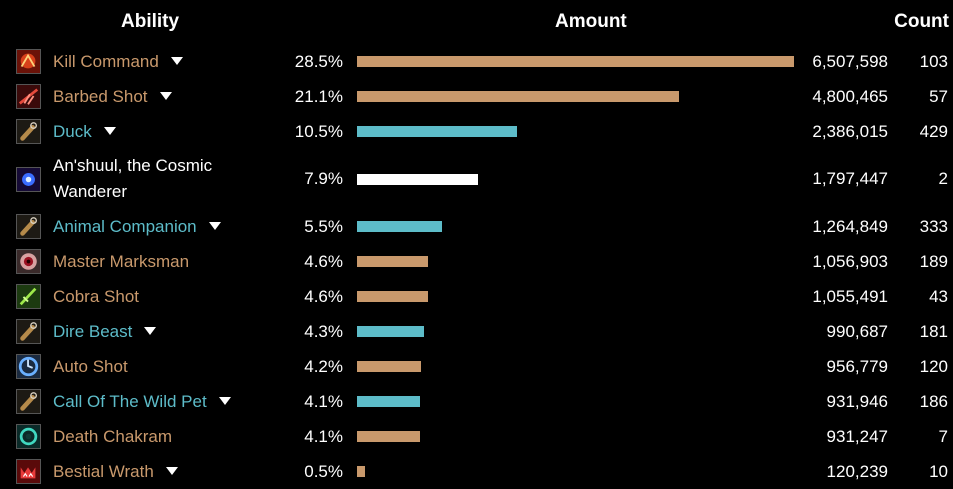 This screenshot has height=489, width=953. I want to click on table-row: Duck 10.5% 2,386,015 429, so click(476, 131).